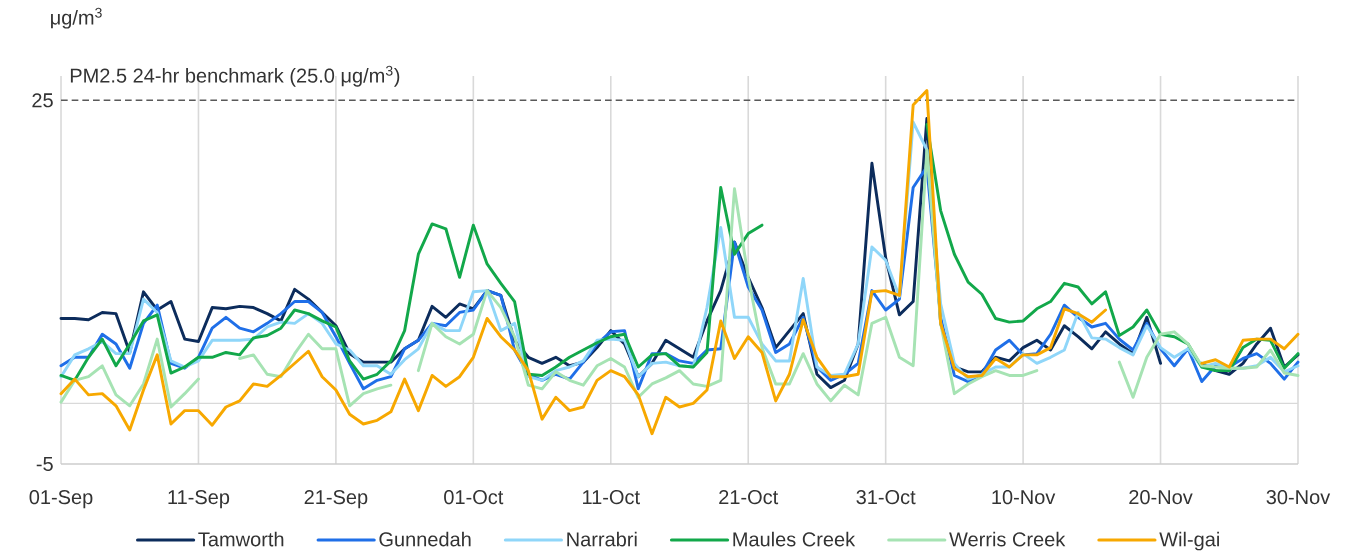 This screenshot has height=553, width=1364. What do you see at coordinates (611, 497) in the screenshot?
I see `x-tick-label: 11-Oct` at bounding box center [611, 497].